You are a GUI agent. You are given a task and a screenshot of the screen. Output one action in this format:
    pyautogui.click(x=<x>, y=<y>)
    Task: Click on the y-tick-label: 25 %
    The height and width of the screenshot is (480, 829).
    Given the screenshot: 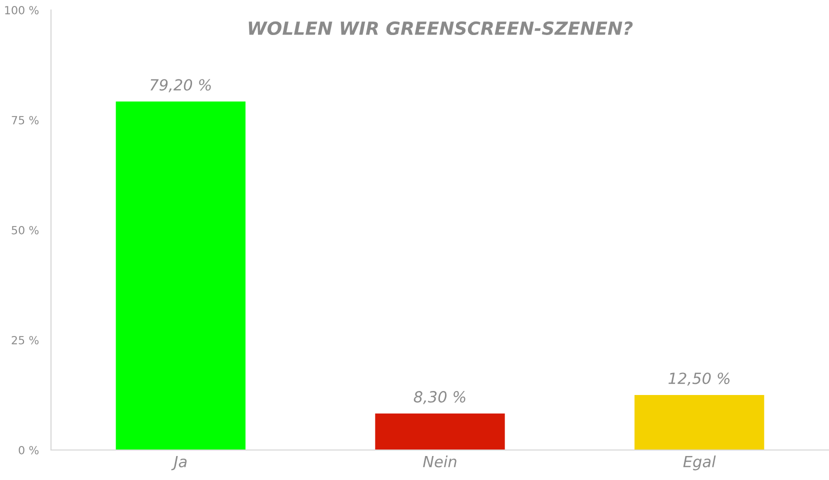 What is the action you would take?
    pyautogui.click(x=25, y=340)
    